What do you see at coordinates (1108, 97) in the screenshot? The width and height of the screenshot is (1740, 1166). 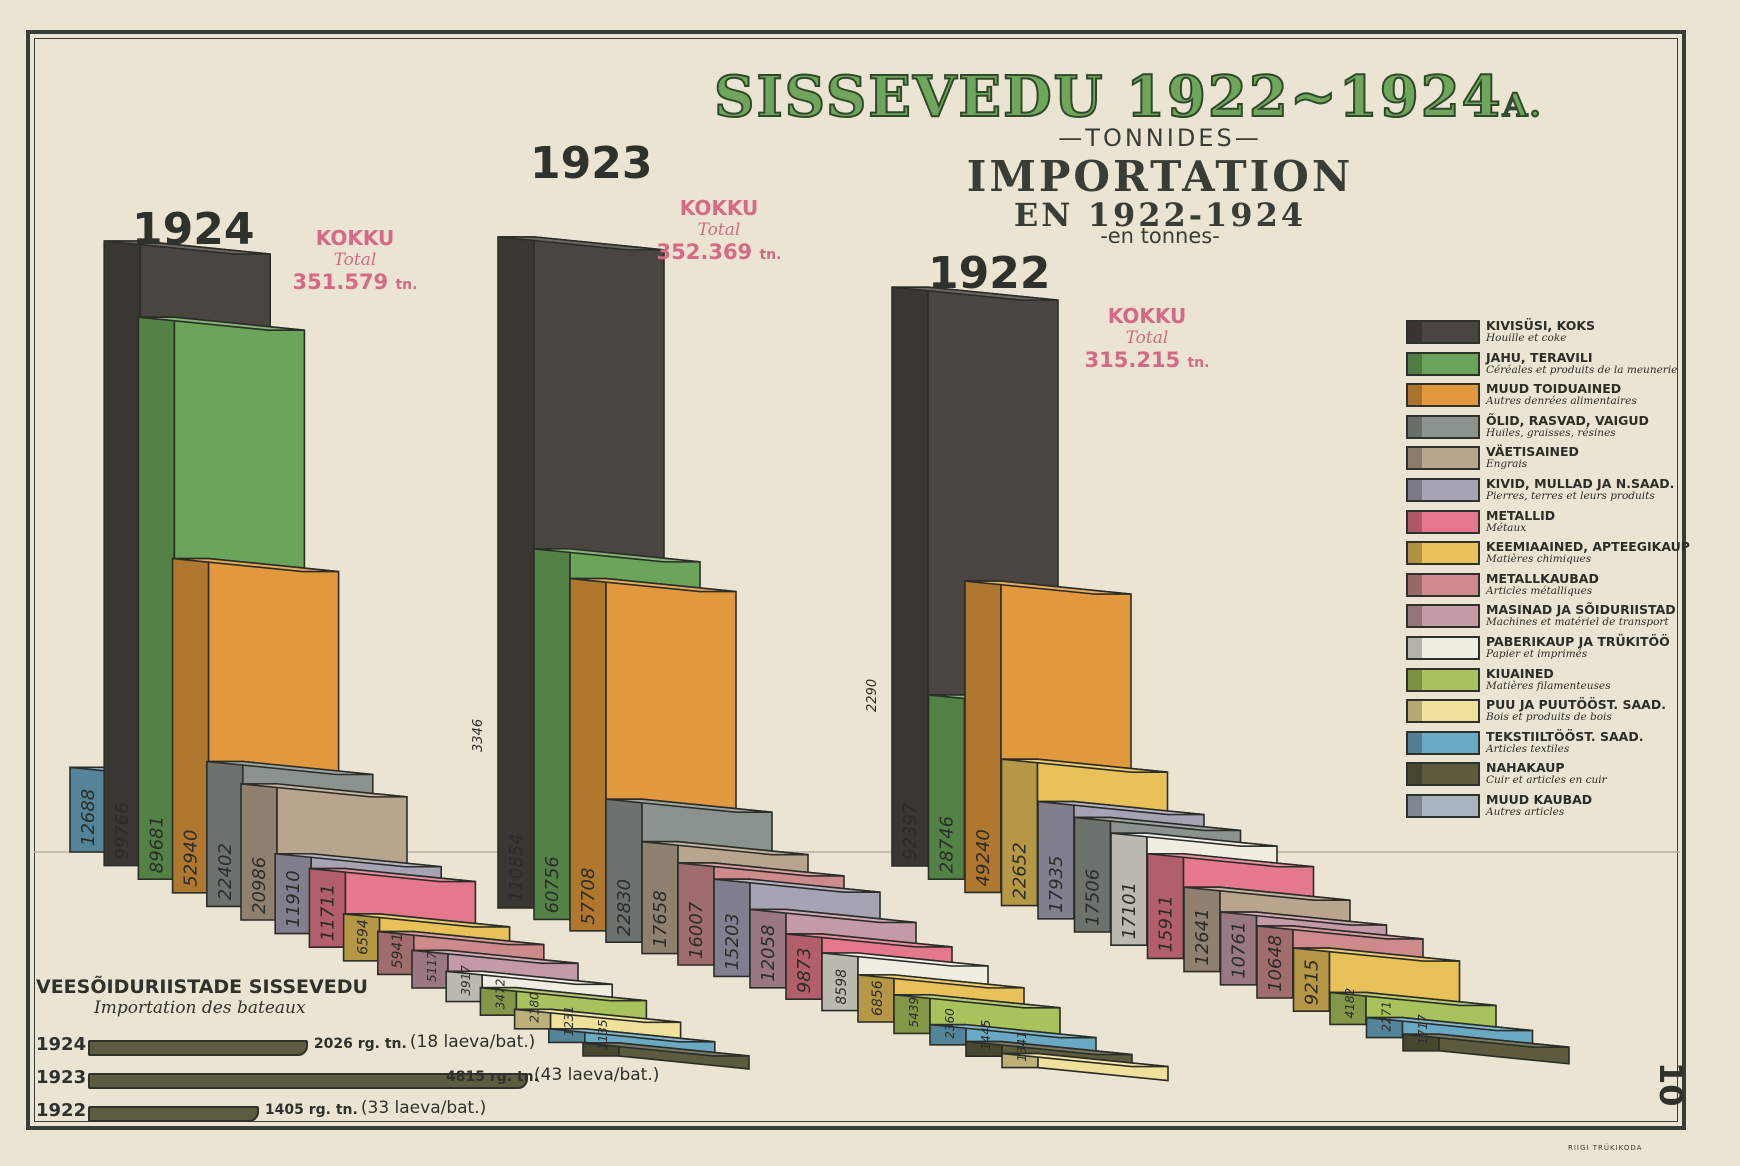 I see `title-main-text: SISSEVEDU 1922~1924` at bounding box center [1108, 97].